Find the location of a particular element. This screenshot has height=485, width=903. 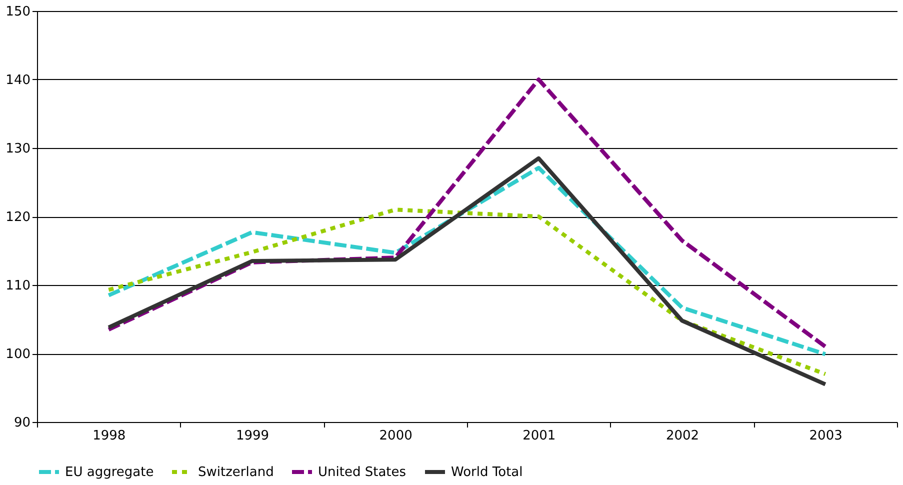

y-tick-label: 150 is located at coordinates (18, 12).